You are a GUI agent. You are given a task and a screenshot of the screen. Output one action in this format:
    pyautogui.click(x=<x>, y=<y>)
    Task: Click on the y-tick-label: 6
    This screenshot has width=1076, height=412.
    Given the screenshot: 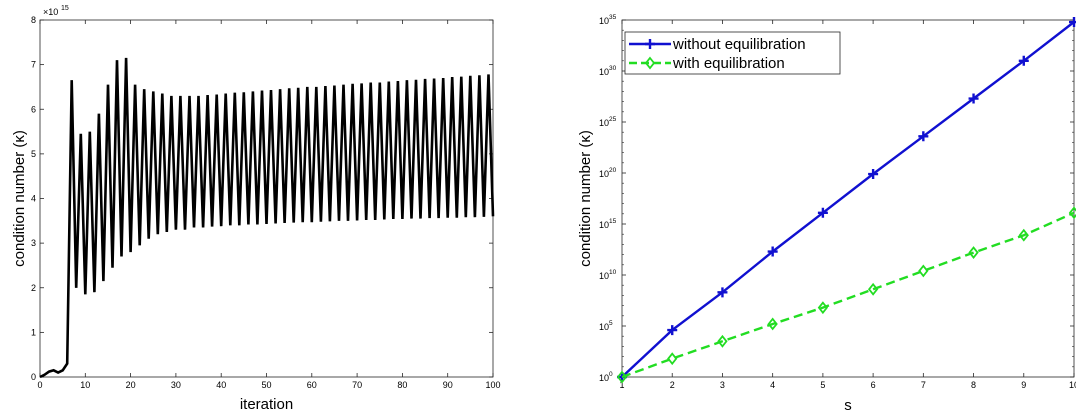 What is the action you would take?
    pyautogui.click(x=33, y=109)
    